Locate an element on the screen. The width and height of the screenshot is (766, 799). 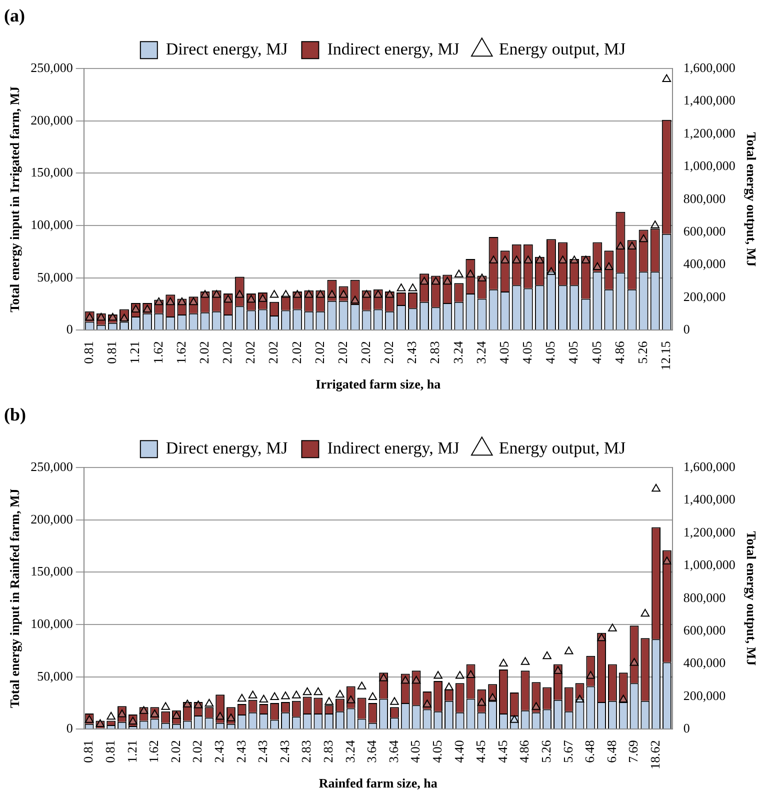
x-axis-title: Irrigated farm size, ha is located at coordinates (379, 384).